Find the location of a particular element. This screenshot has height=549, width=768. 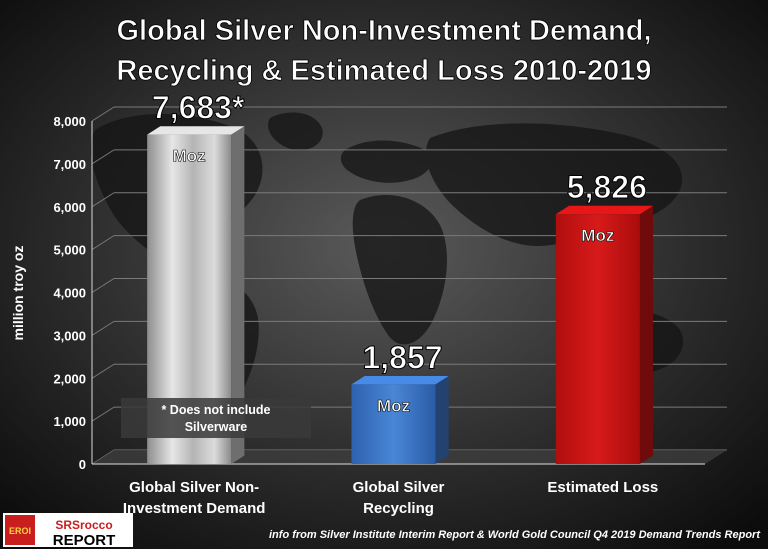

logo-brand-bottom: REPORT is located at coordinates (84, 540).